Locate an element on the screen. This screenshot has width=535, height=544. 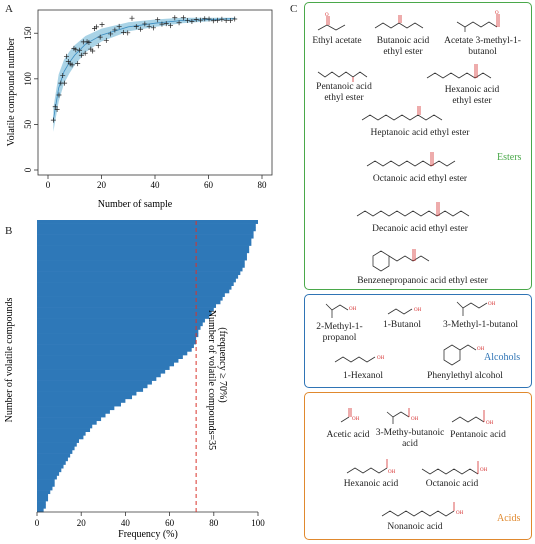
plot-frame is located at coordinates (155, 92).